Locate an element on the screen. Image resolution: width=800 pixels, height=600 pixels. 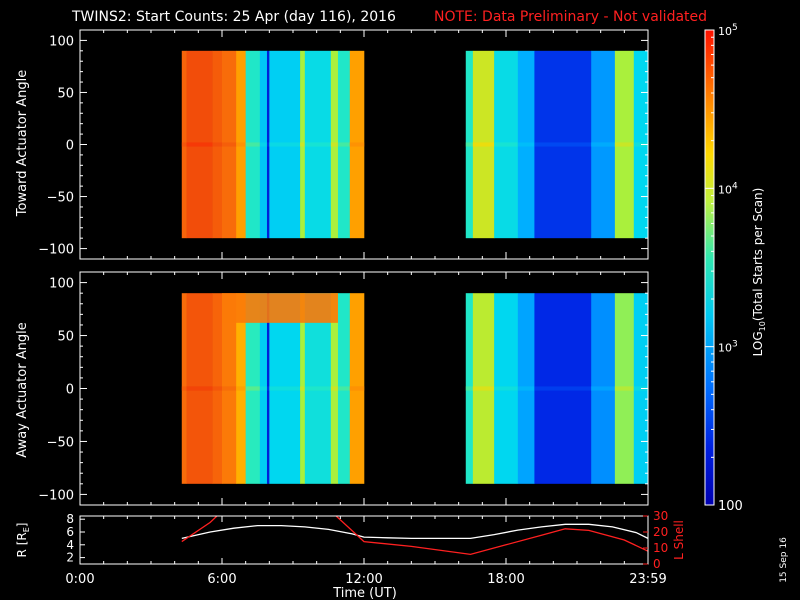
toward-ylabel: Toward Actuator Angle is located at coordinates (22, 143).